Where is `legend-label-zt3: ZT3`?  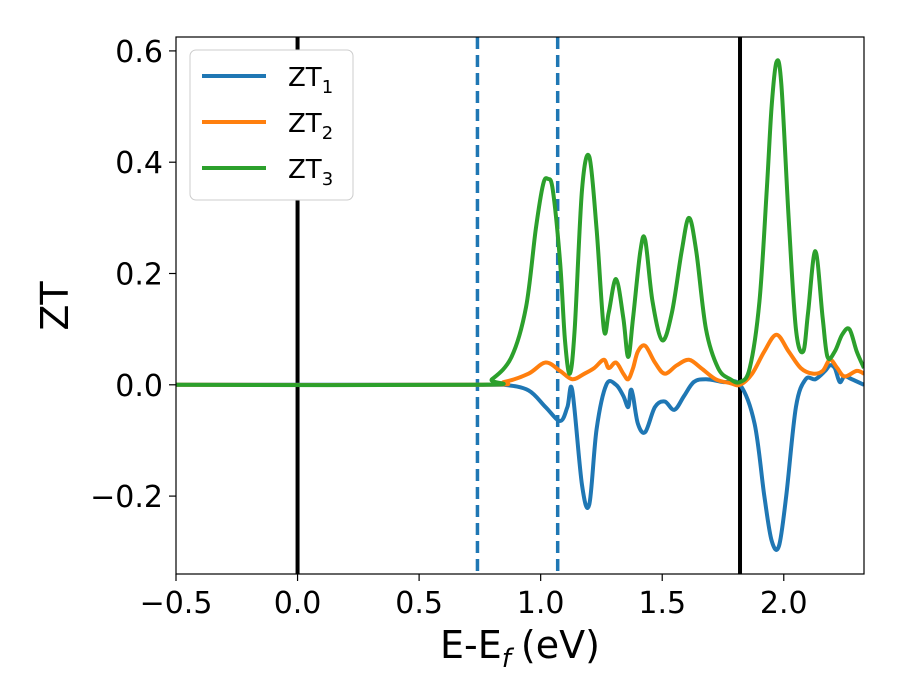
legend-label-zt3: ZT3 is located at coordinates (310, 172).